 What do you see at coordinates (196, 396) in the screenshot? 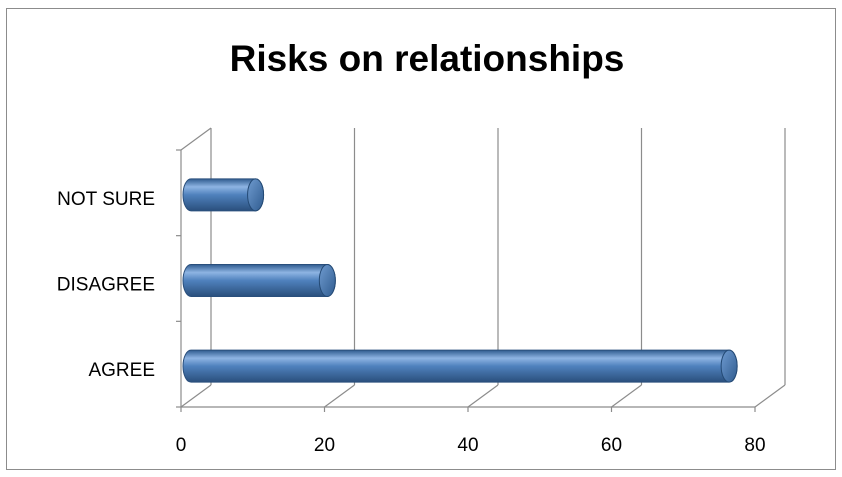
I see `wall-floor-edge` at bounding box center [196, 396].